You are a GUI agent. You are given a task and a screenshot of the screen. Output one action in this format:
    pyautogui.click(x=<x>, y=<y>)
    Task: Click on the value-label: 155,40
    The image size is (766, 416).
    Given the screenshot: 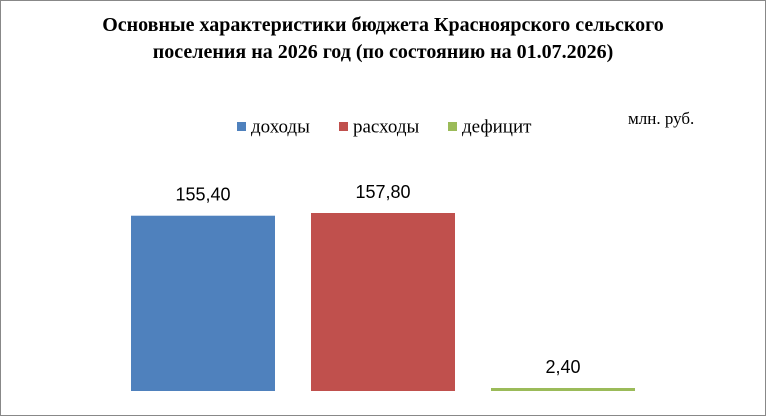 What is the action you would take?
    pyautogui.click(x=202, y=194)
    